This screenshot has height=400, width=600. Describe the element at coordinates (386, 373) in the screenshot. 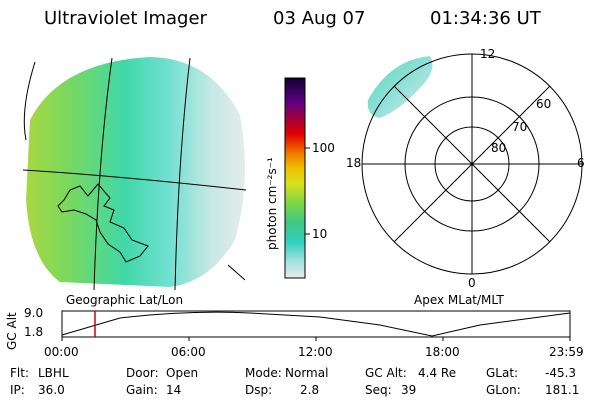

I see `gcalt-label: GC Alt:` at that location.